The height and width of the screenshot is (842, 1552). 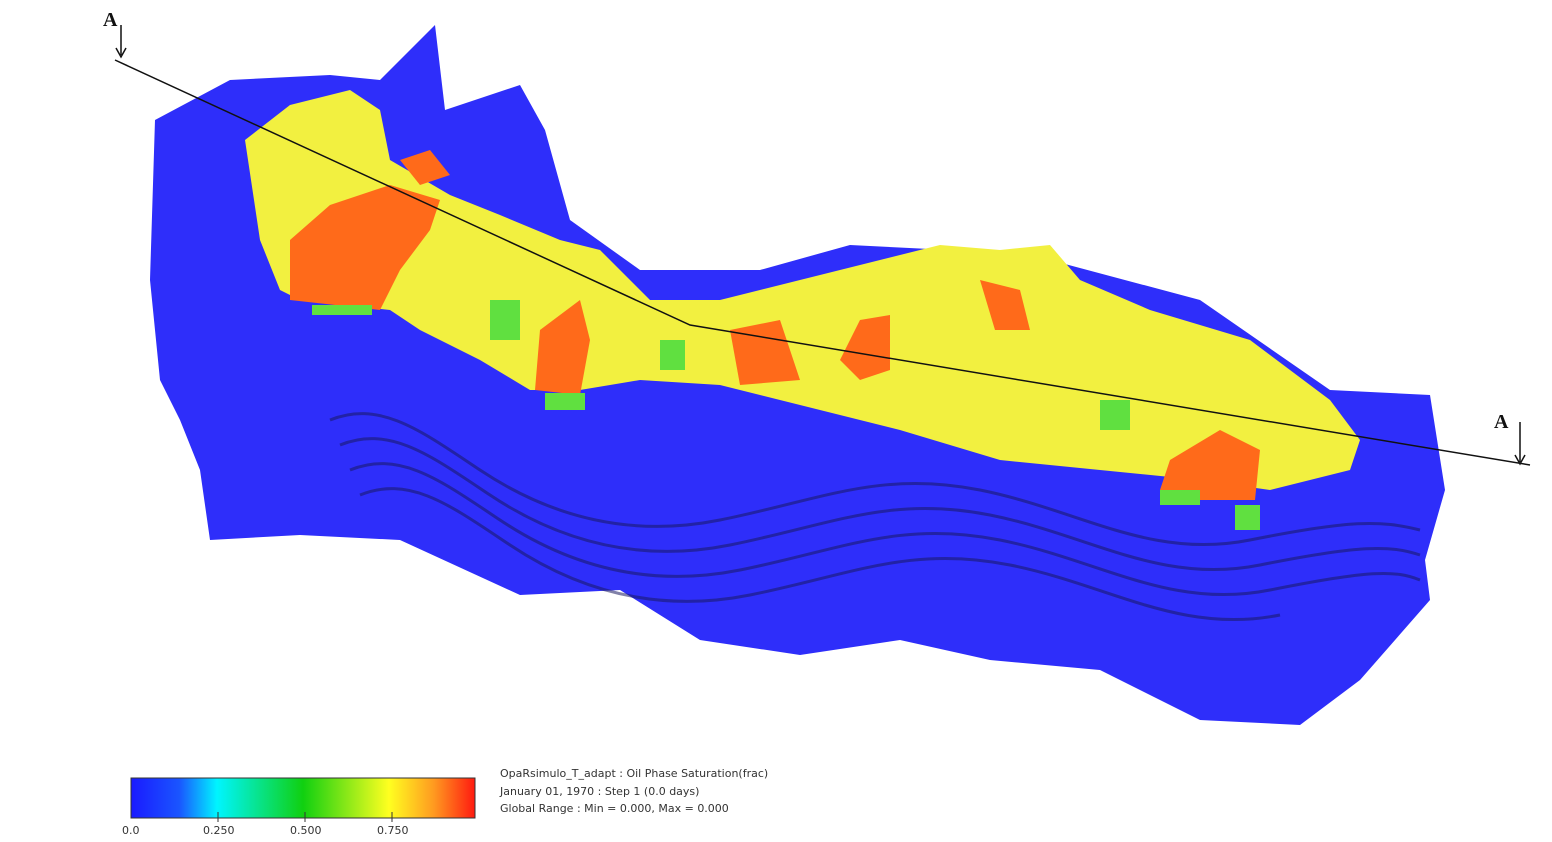 What do you see at coordinates (305, 817) in the screenshot?
I see `legend-ticks` at bounding box center [305, 817].